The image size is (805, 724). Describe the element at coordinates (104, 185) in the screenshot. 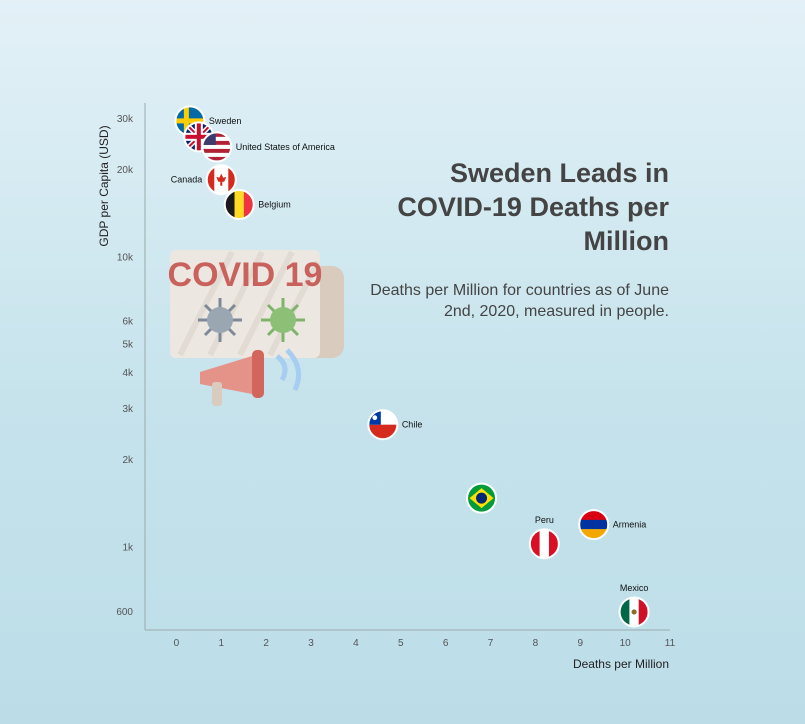

I see `y-axis-label: GDP per Capita (USD)` at that location.